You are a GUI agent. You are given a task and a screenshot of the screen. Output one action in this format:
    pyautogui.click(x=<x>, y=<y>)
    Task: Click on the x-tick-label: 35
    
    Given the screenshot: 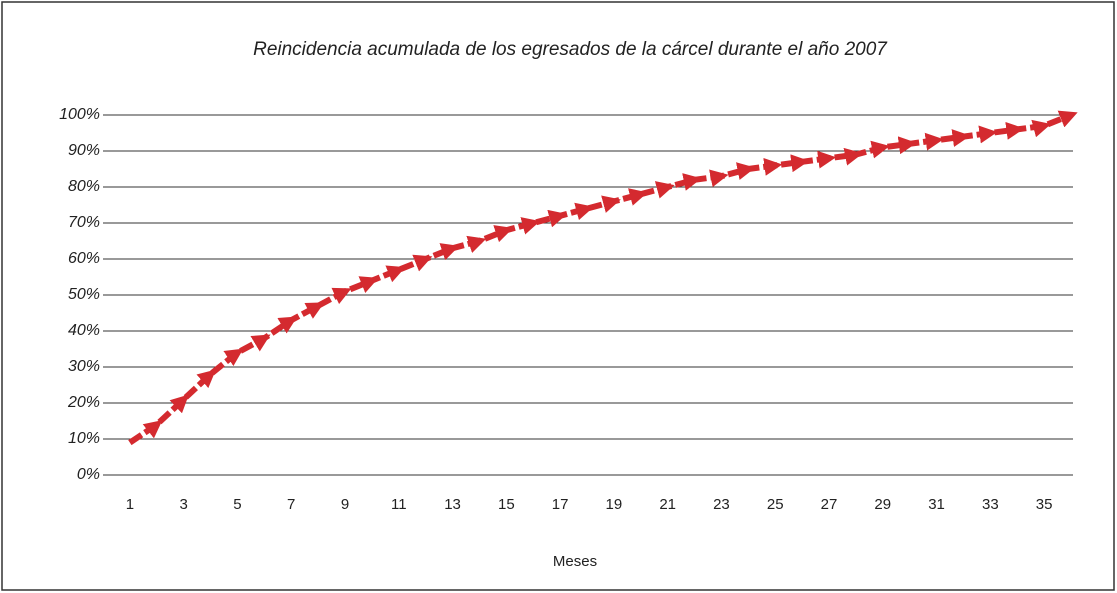 What is the action you would take?
    pyautogui.click(x=1044, y=504)
    